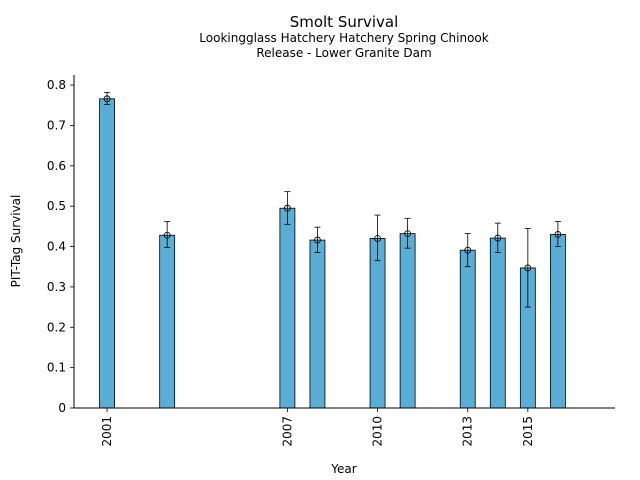  What do you see at coordinates (56, 206) in the screenshot?
I see `y-tick-label-0.5: 0.5` at bounding box center [56, 206].